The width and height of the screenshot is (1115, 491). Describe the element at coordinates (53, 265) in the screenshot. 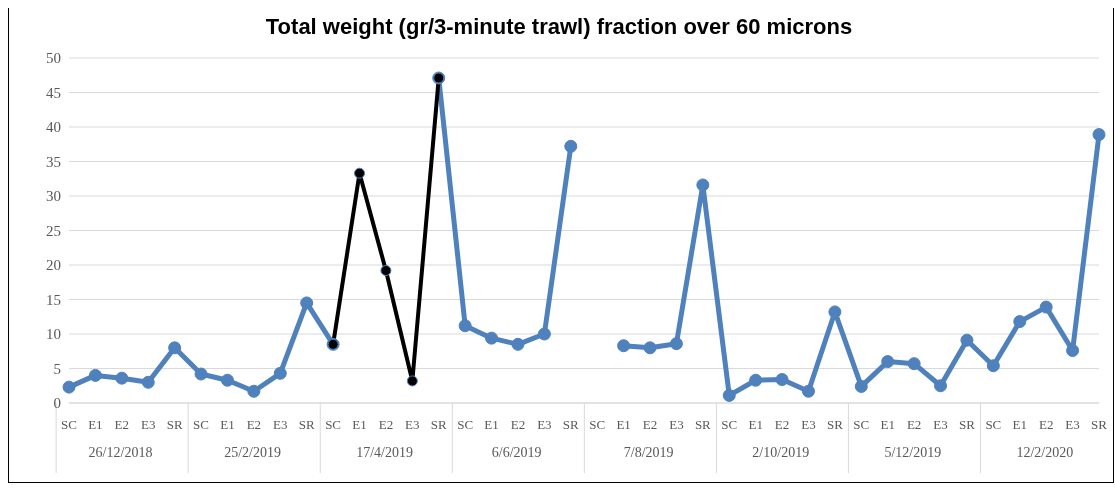

I see `y-tick-label: 20` at that location.